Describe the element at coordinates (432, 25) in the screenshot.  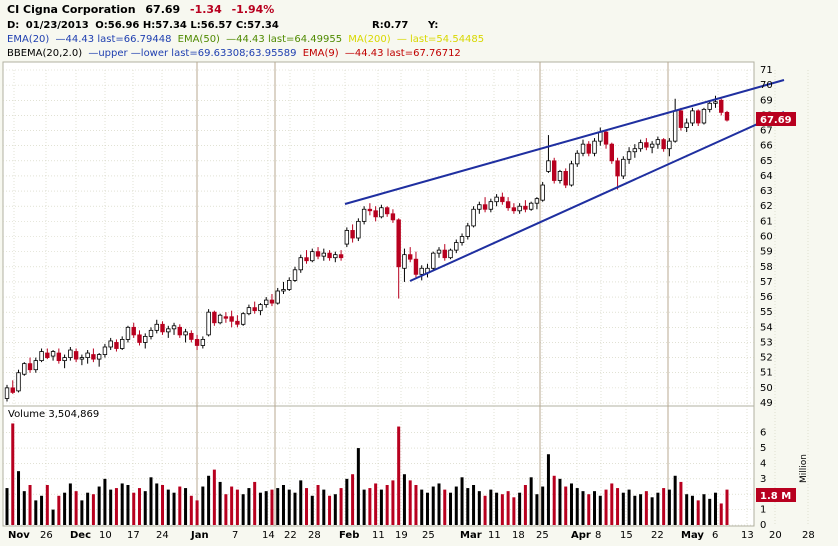
I see `y-value: Y:` at that location.